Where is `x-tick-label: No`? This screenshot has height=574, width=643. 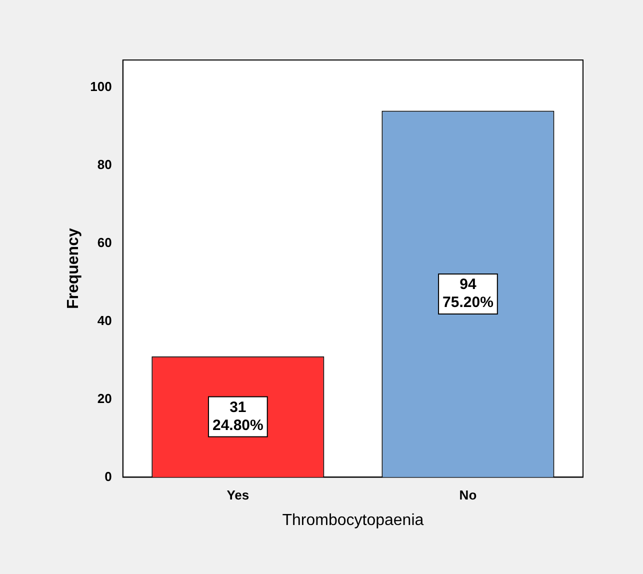 x-tick-label: No is located at coordinates (468, 495).